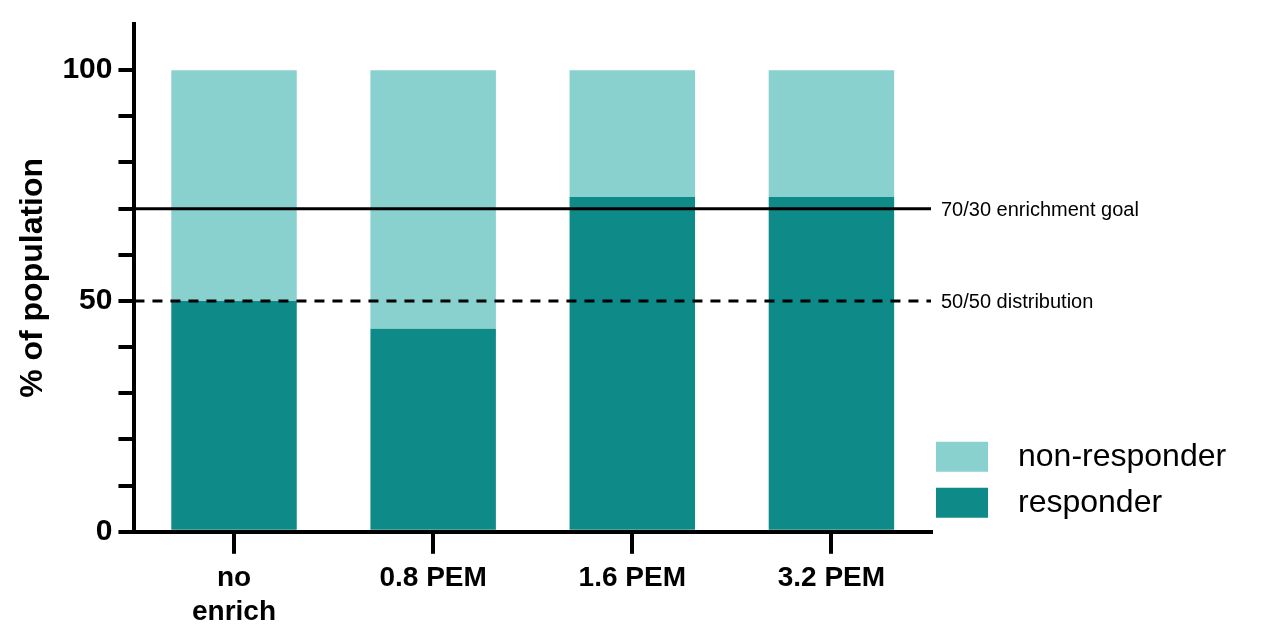  What do you see at coordinates (96, 299) in the screenshot?
I see `y-tick-label: 50` at bounding box center [96, 299].